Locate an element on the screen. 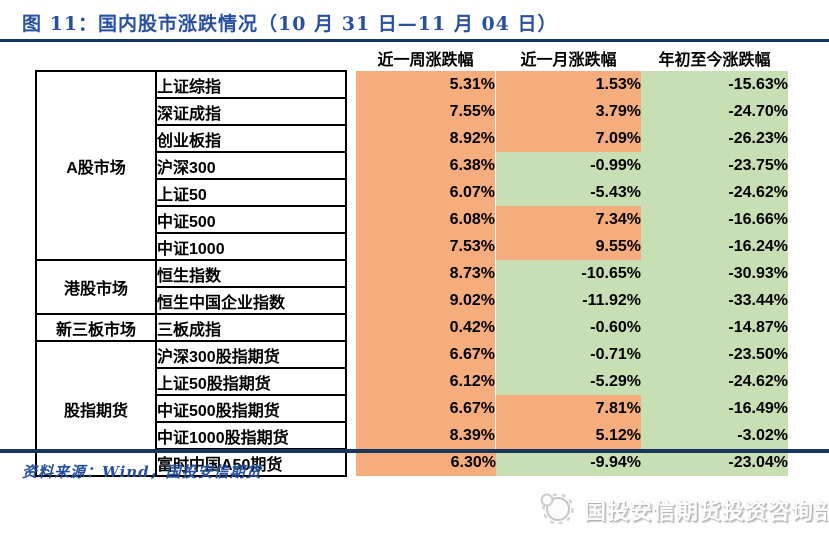  data-source-note: 资料来源：Wind，国投安信期货 is located at coordinates (142, 472).